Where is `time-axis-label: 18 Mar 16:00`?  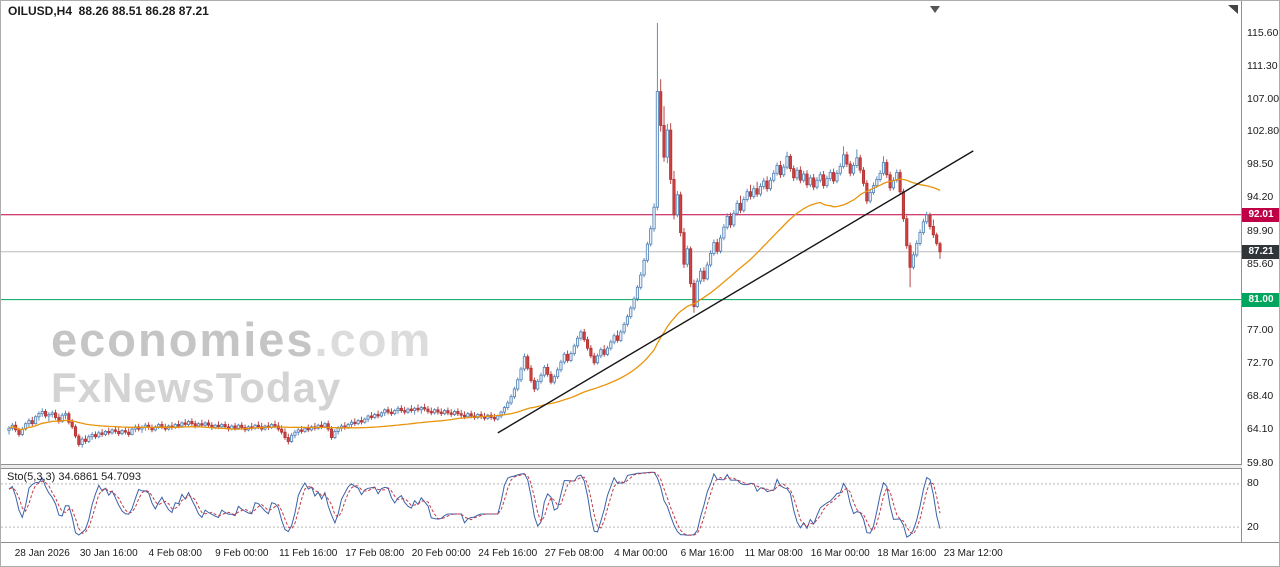 time-axis-label: 18 Mar 16:00 is located at coordinates (907, 553).